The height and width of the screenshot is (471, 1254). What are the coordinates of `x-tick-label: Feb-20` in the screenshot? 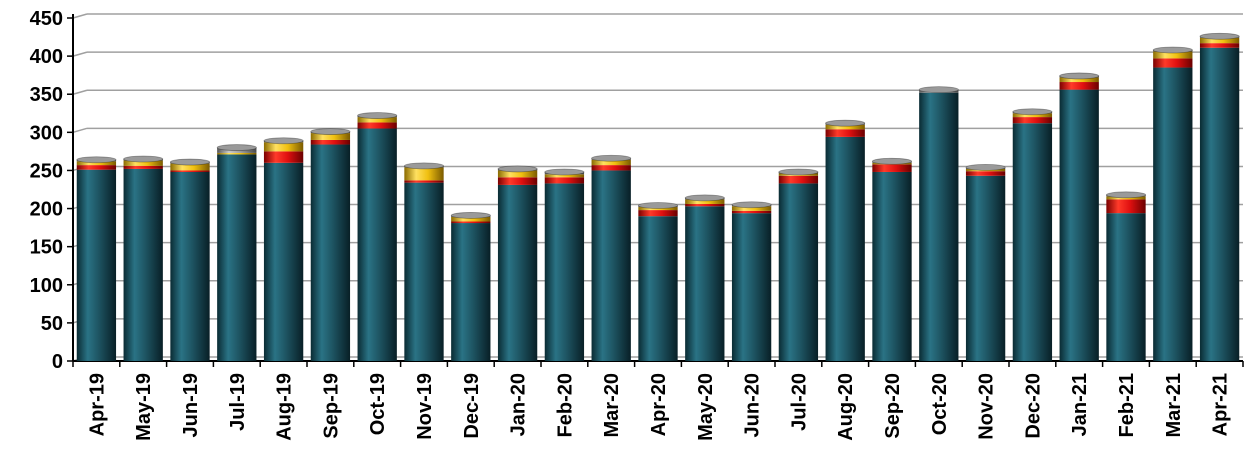 It's located at (565, 405).